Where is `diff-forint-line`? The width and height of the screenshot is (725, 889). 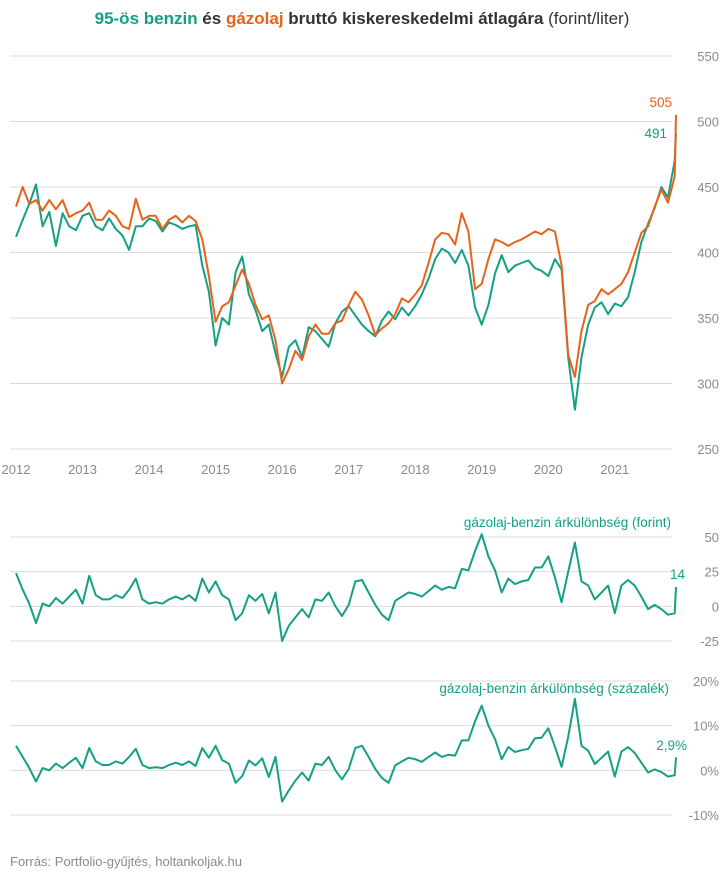 diff-forint-line is located at coordinates (346, 587).